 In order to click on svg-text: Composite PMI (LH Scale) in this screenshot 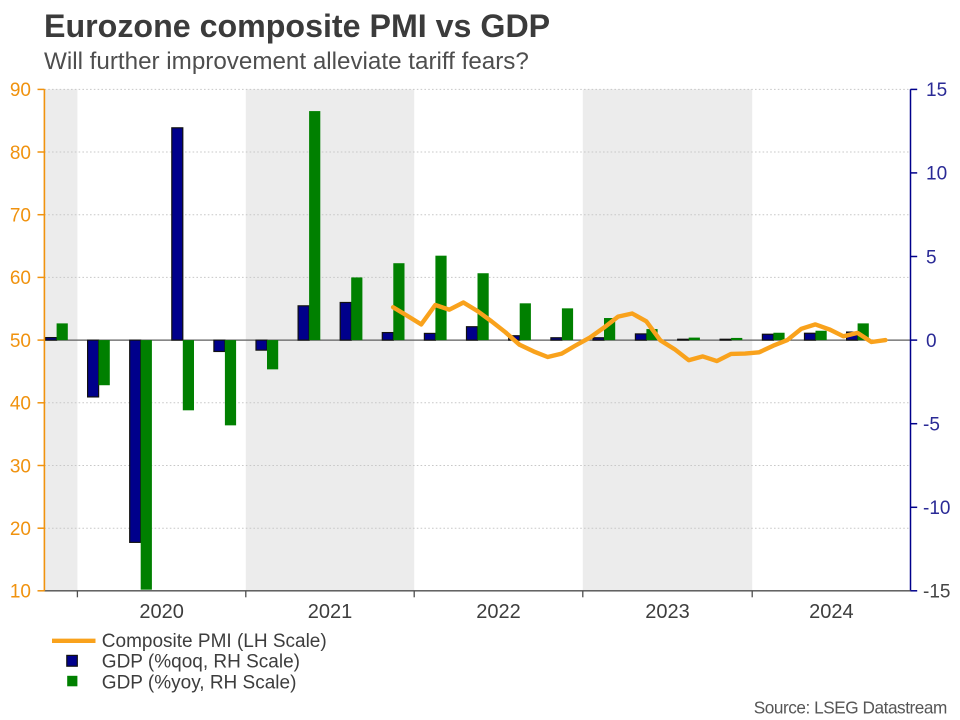, I will do `click(214, 641)`.